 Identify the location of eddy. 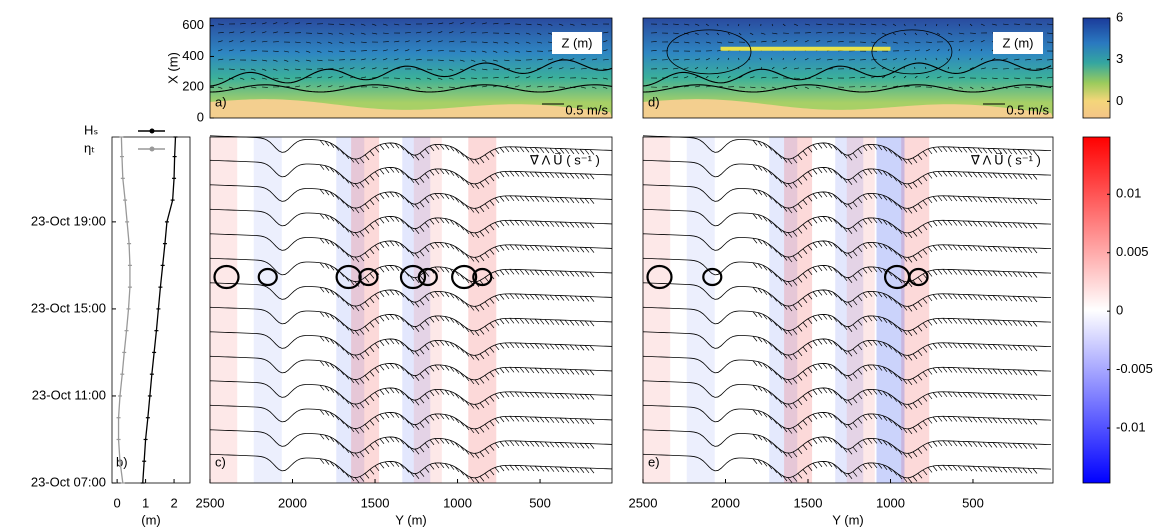
(368, 277).